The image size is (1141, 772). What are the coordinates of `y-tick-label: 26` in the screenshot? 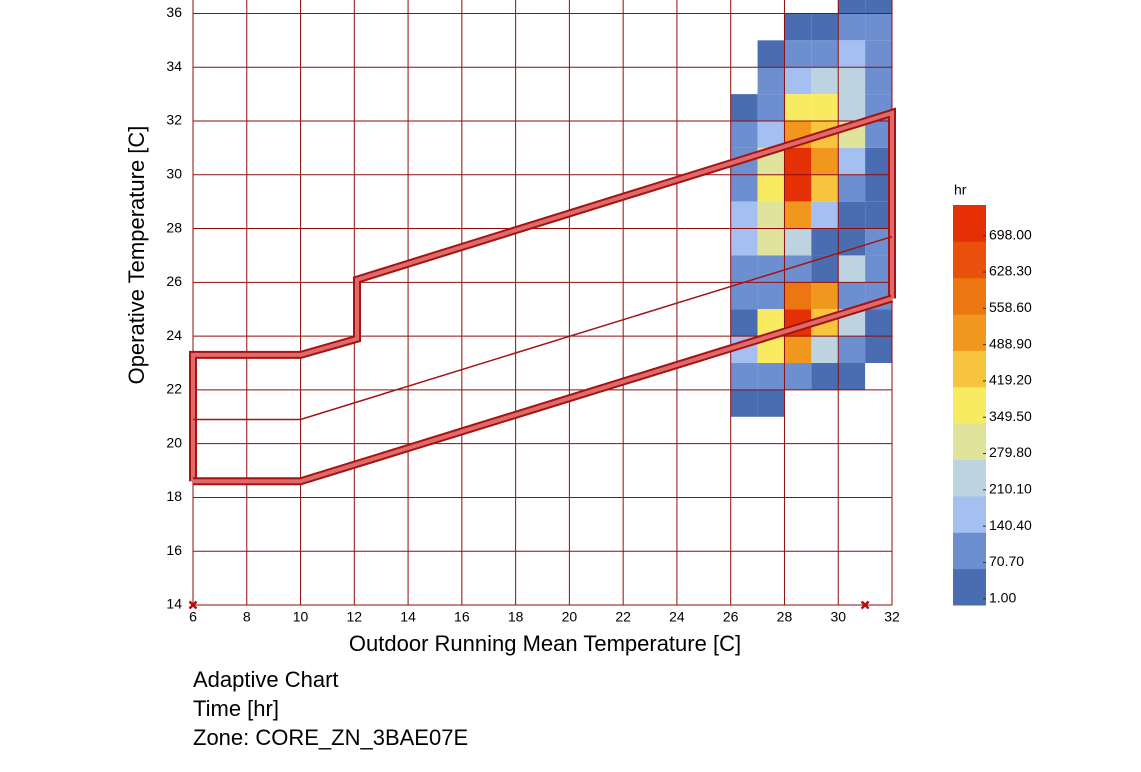 It's located at (174, 281).